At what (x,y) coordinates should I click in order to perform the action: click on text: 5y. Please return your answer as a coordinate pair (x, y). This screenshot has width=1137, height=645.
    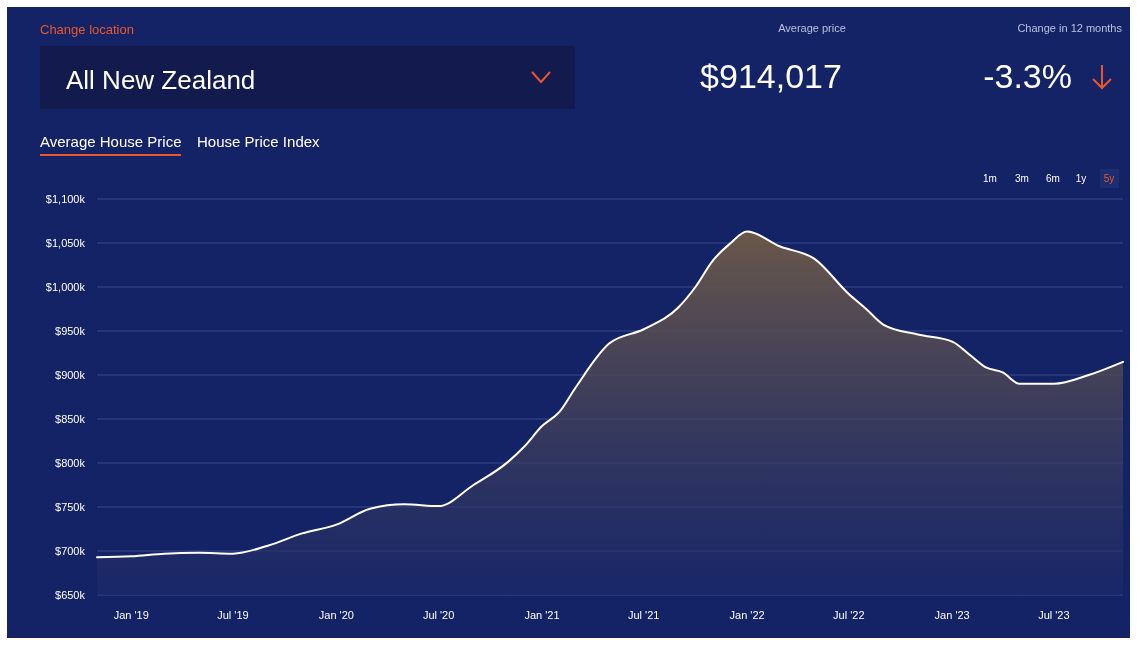
    Looking at the image, I should click on (1109, 178).